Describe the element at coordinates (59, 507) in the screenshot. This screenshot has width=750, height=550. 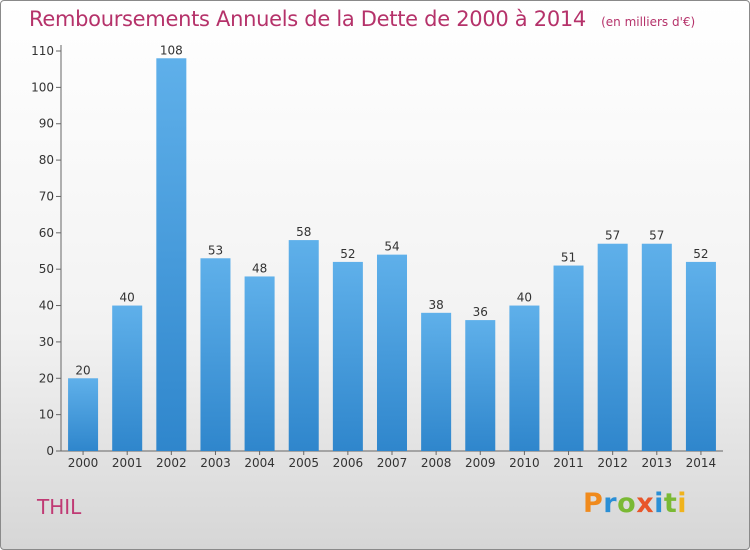
I see `commune-name: THIL` at that location.